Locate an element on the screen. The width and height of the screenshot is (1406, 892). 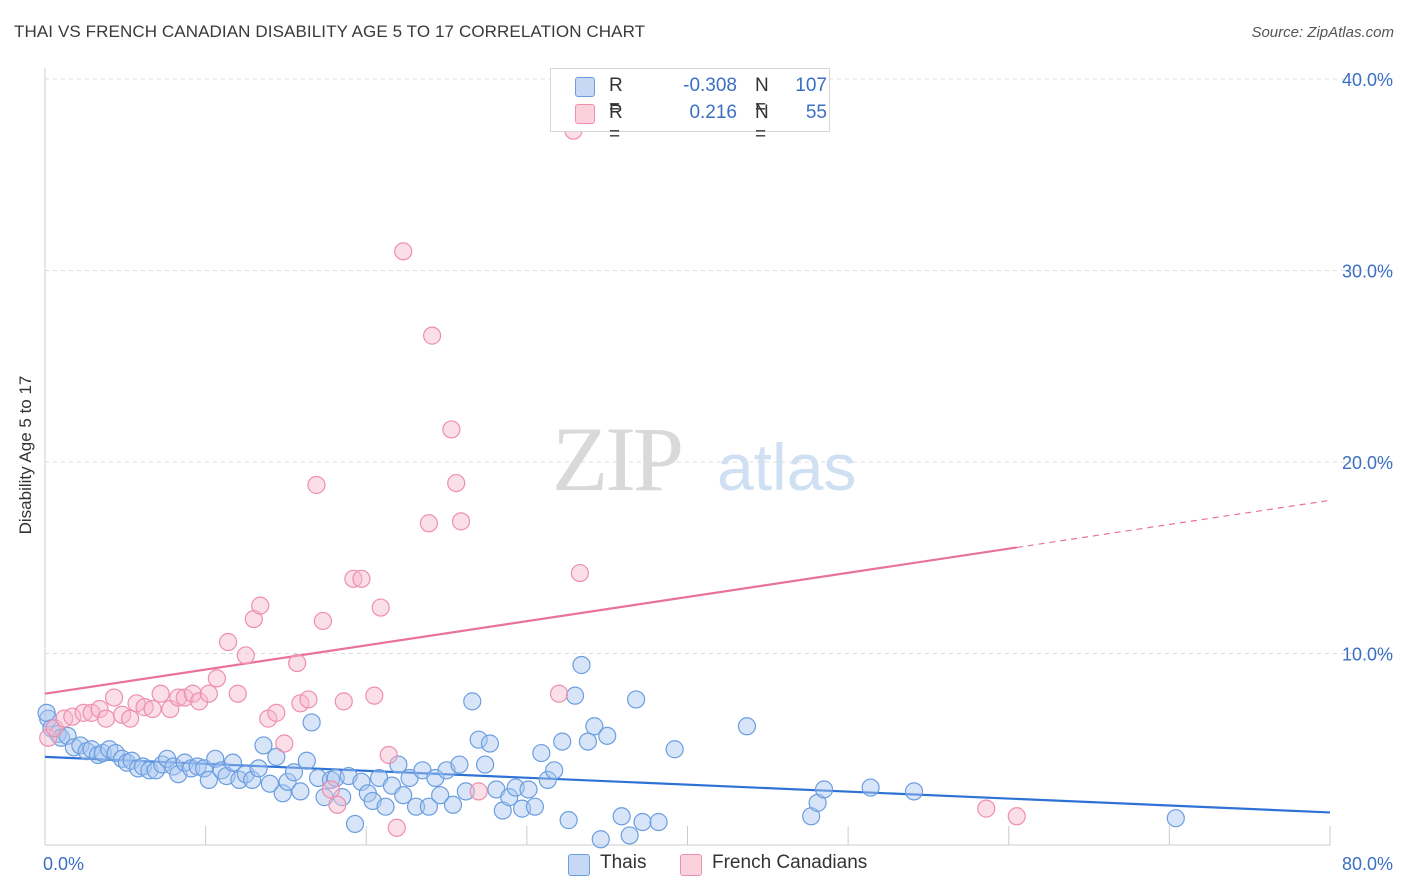
watermark-atlas: atlas is located at coordinates (786, 467).